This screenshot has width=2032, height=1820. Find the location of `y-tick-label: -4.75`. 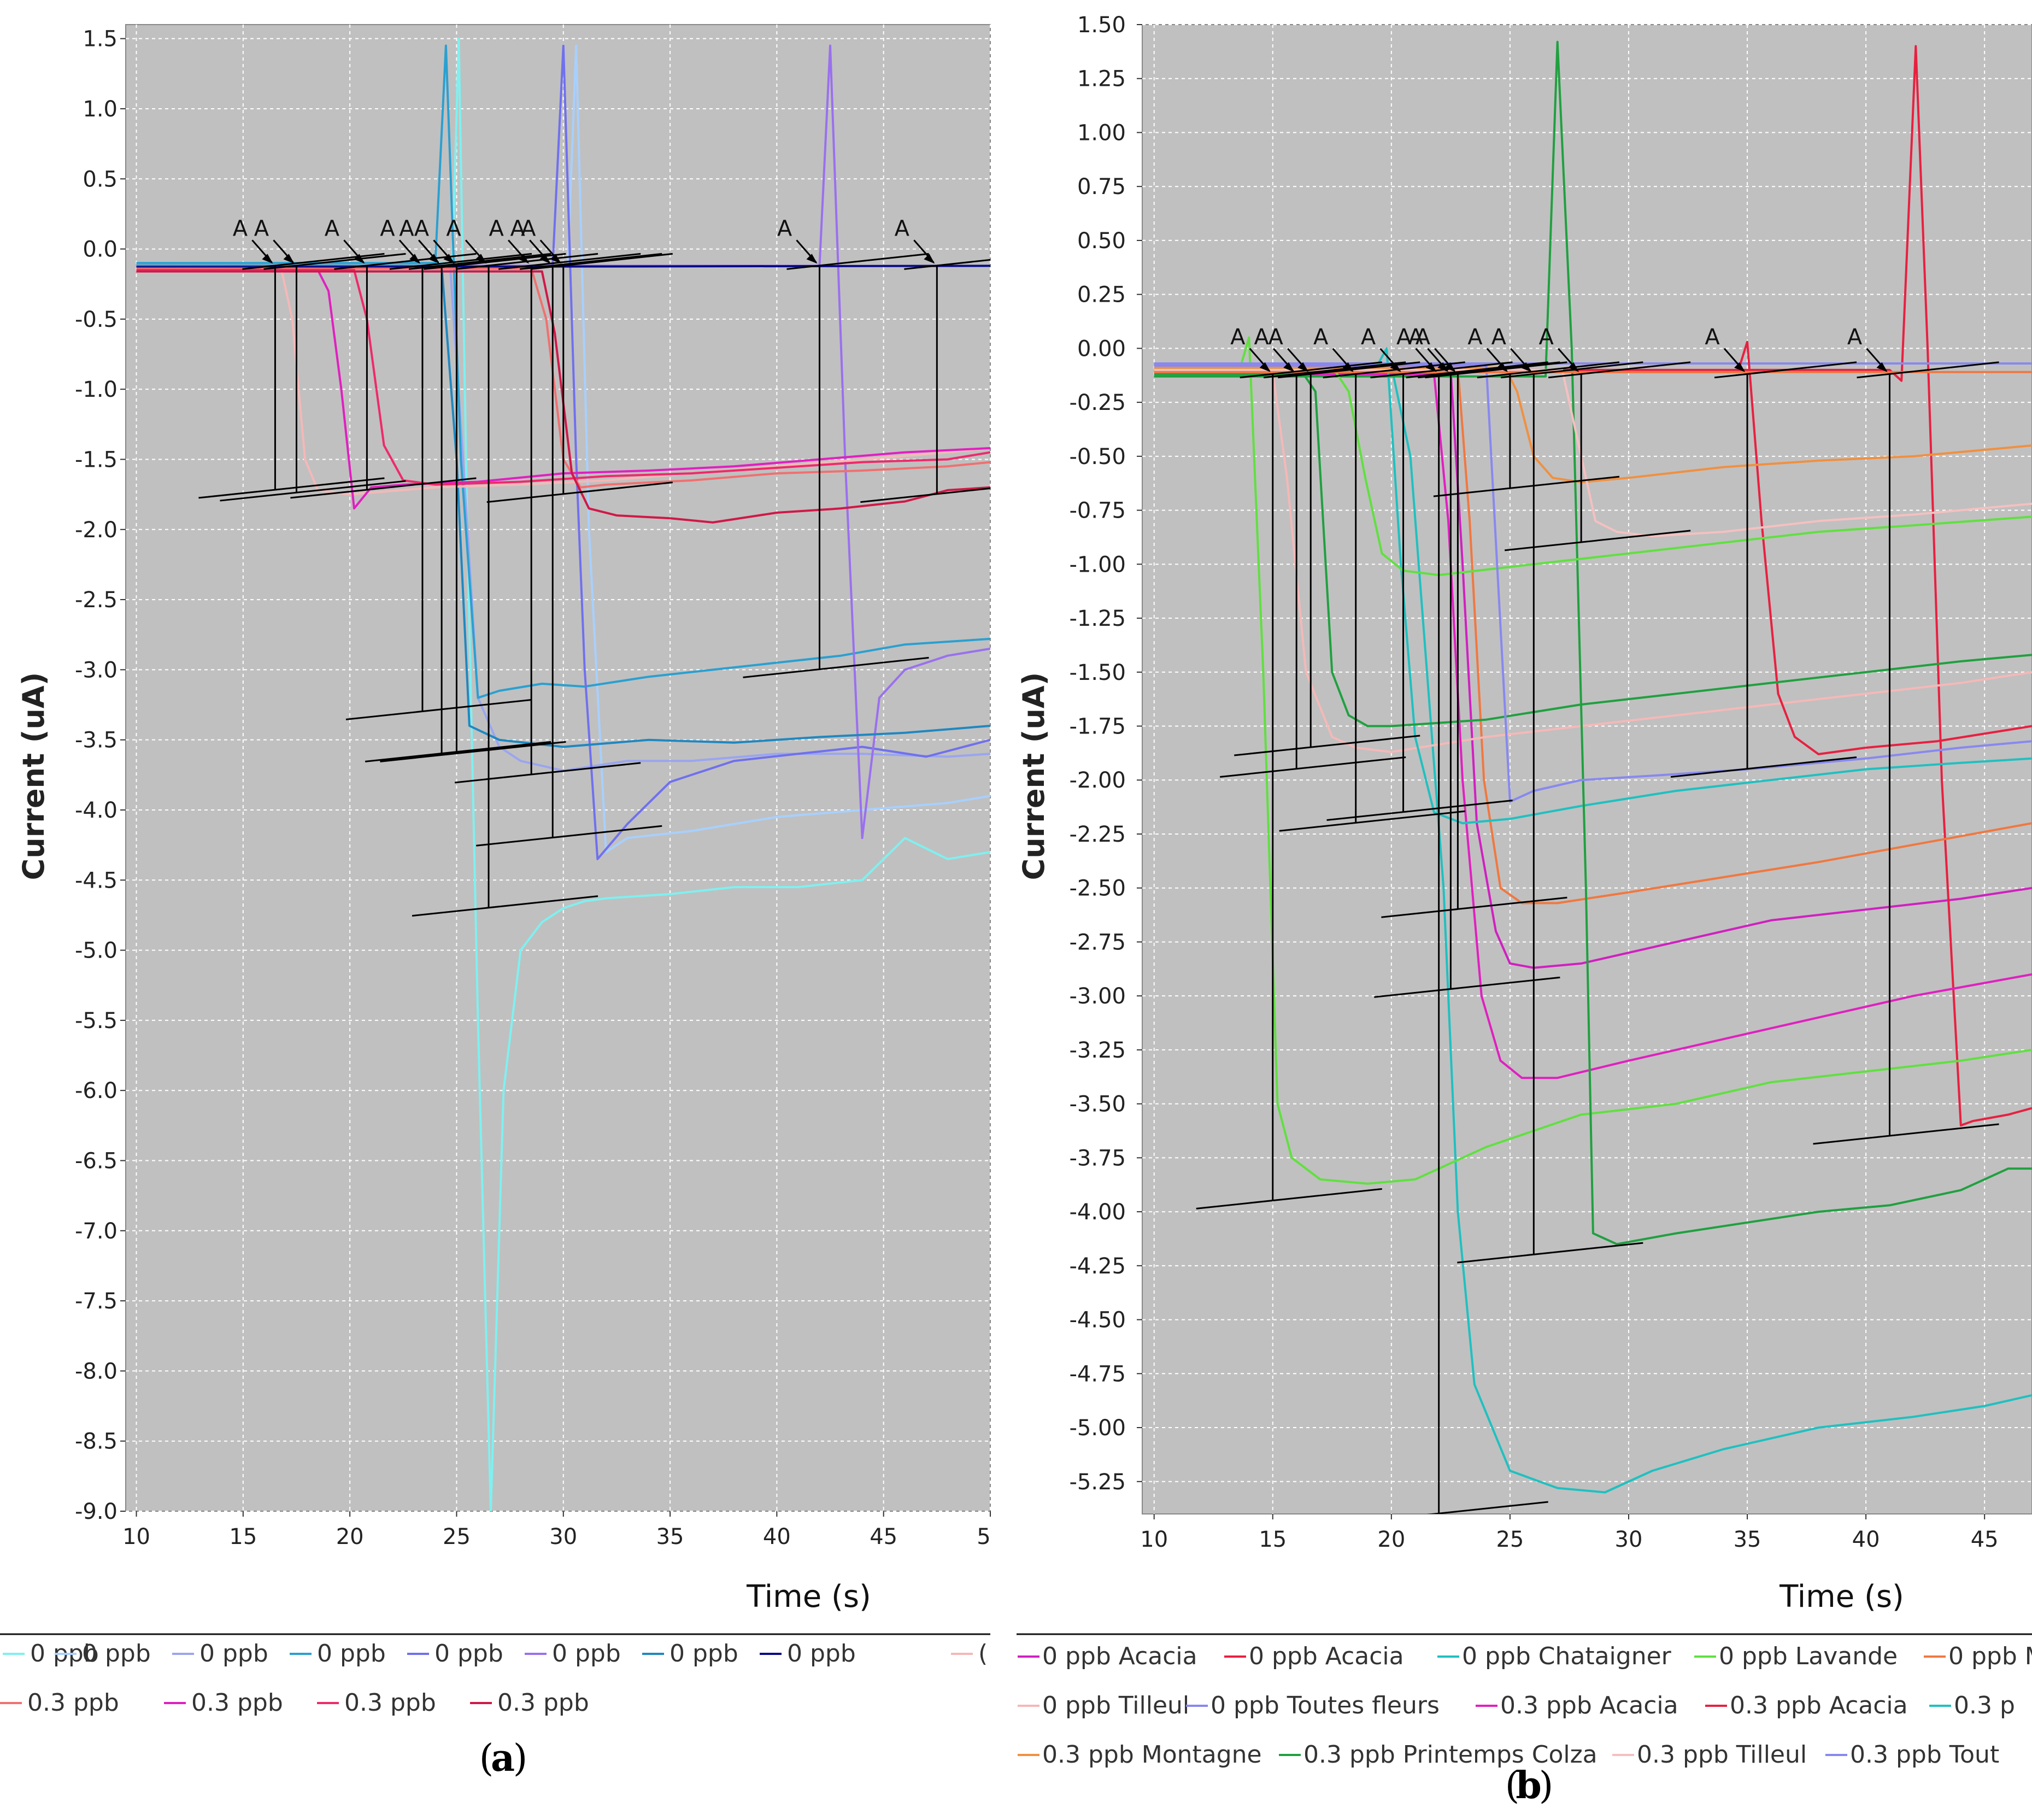

y-tick-label: -4.75 is located at coordinates (1098, 1374).